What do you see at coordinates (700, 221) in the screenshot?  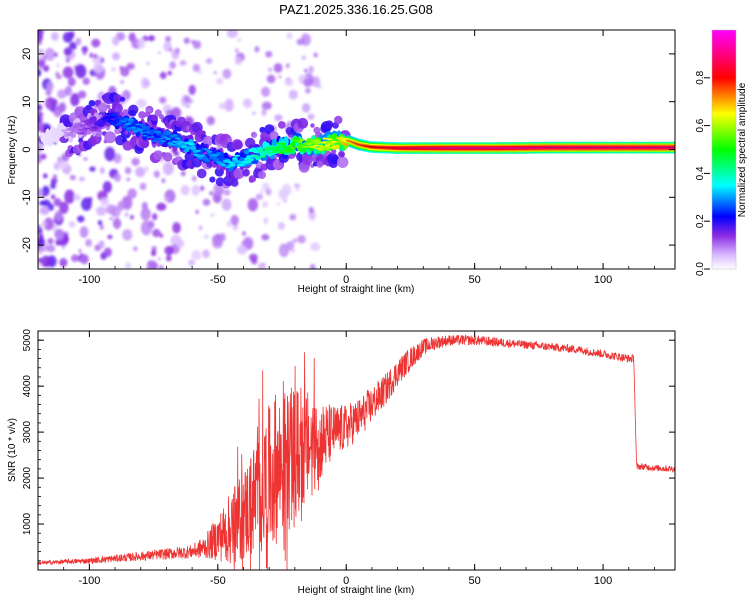 I see `colorbar-tick-label: 0.2` at bounding box center [700, 221].